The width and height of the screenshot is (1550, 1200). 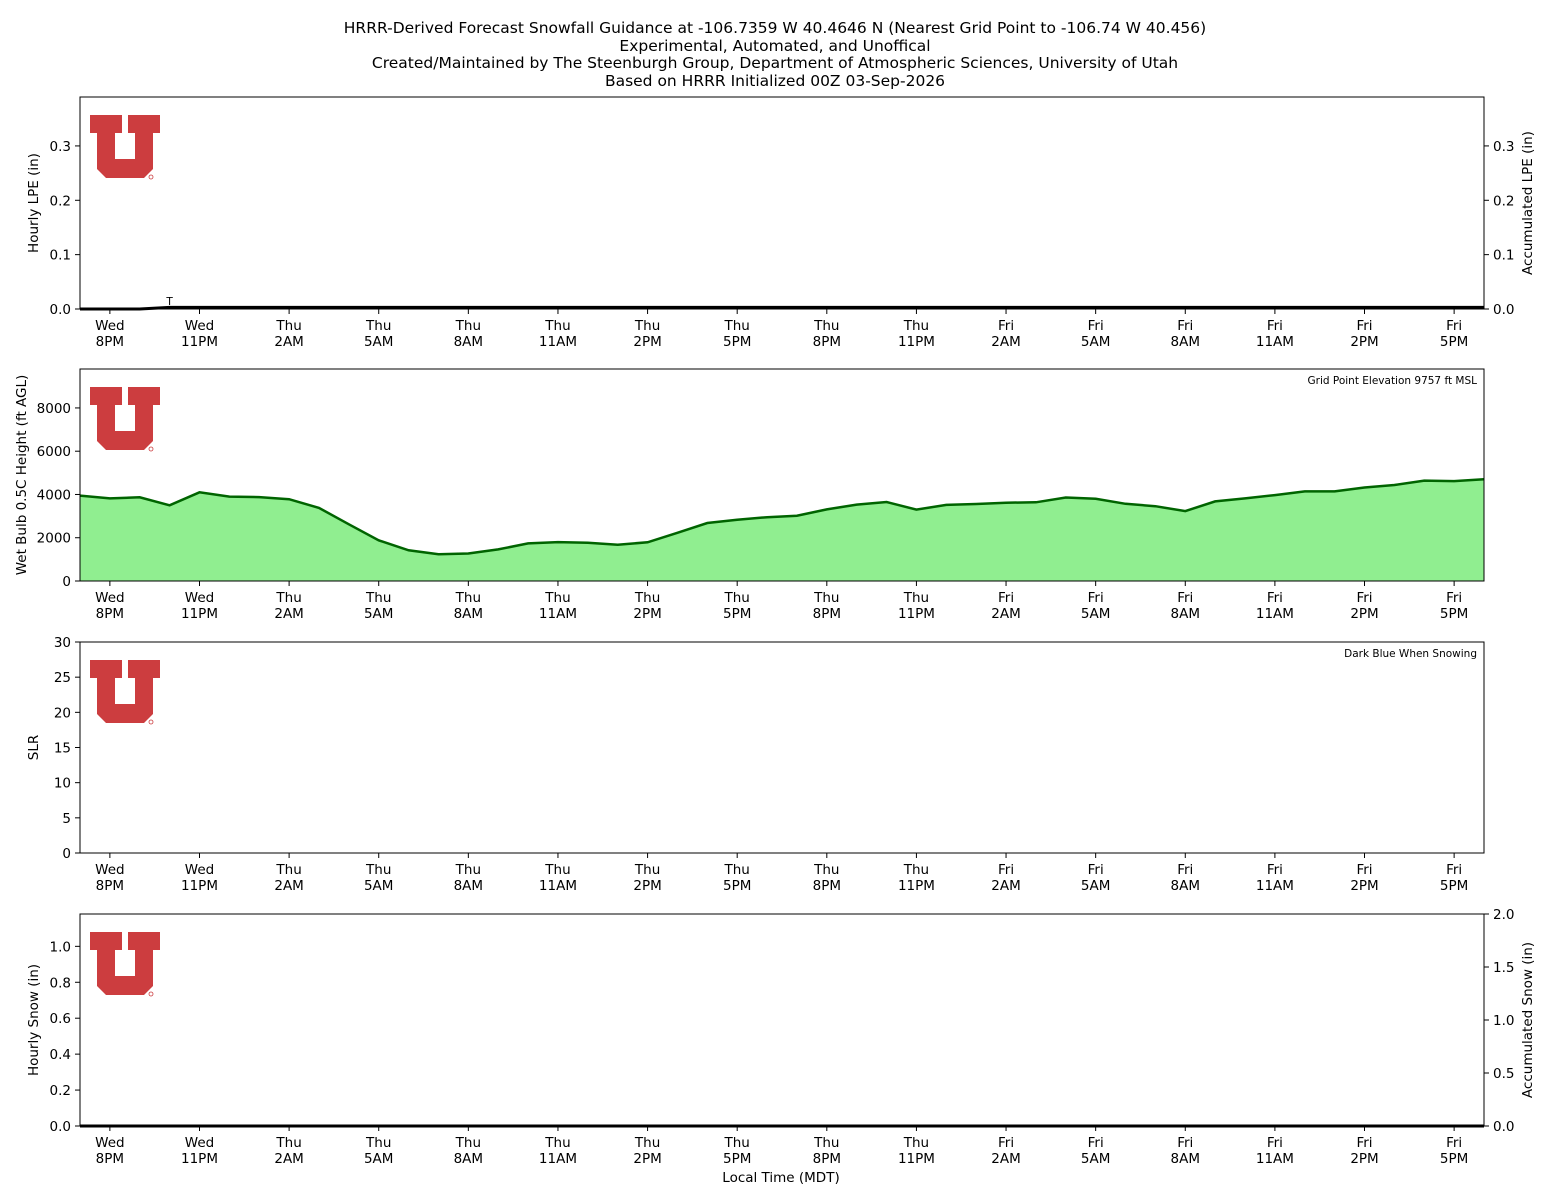 What do you see at coordinates (60, 1127) in the screenshot?
I see `y-tick-label: 0.0` at bounding box center [60, 1127].